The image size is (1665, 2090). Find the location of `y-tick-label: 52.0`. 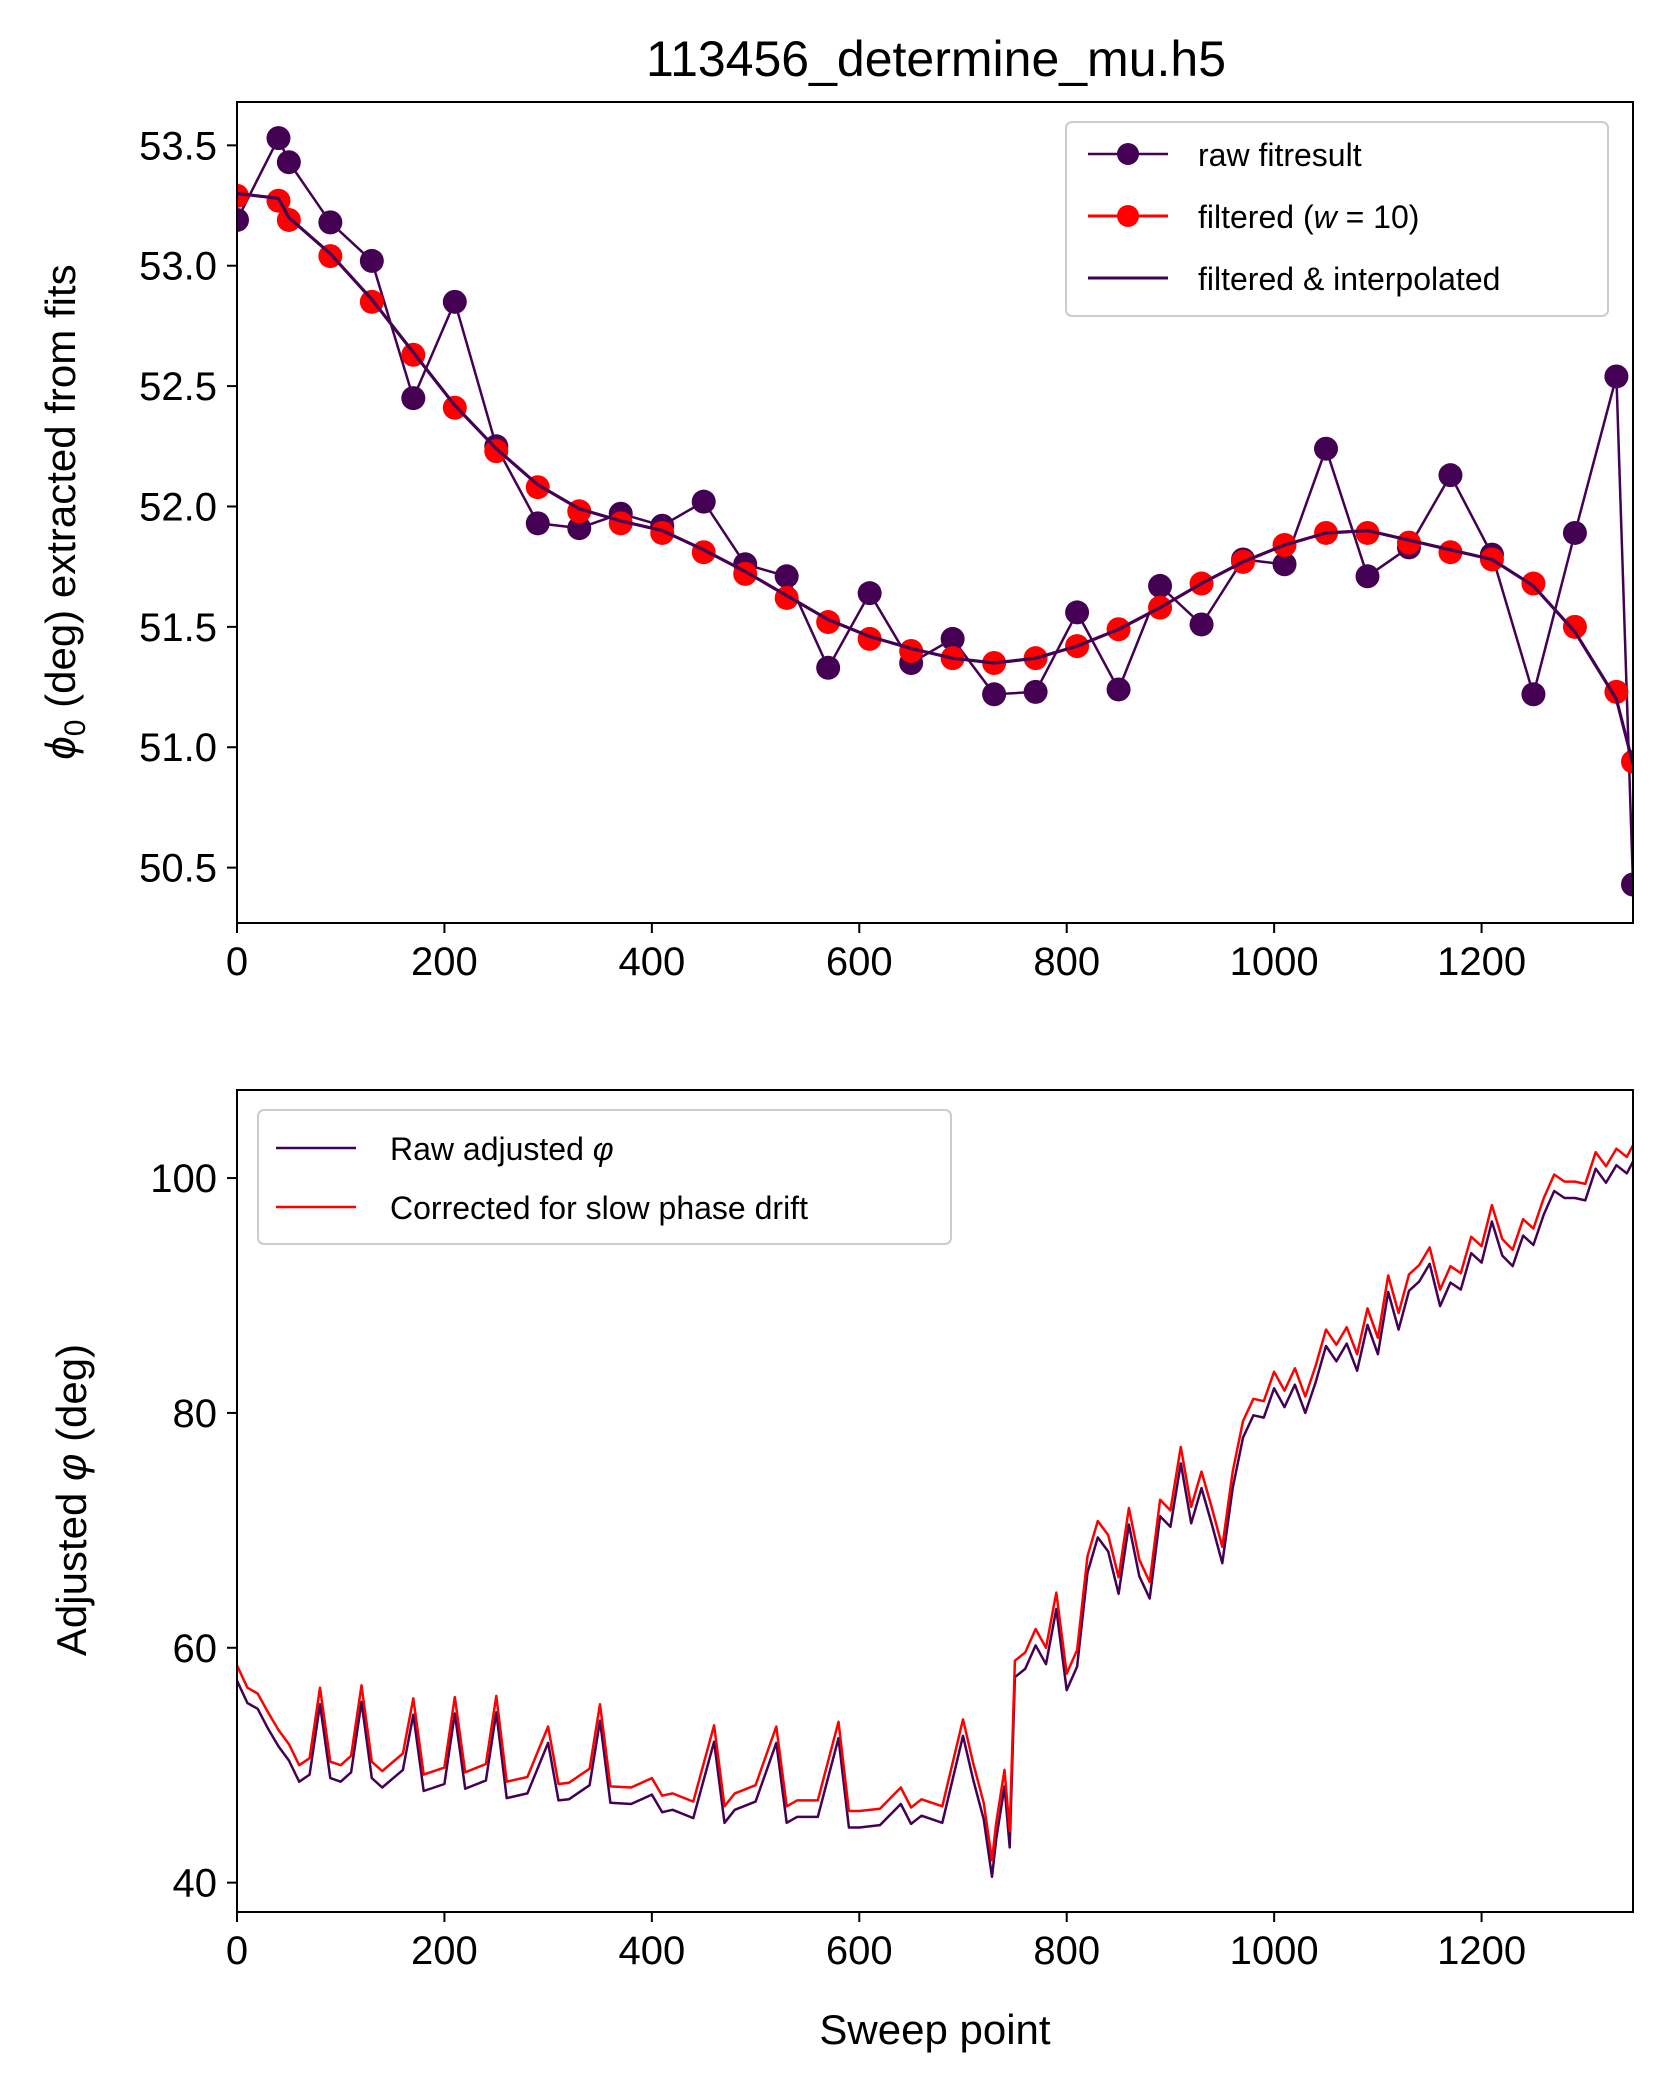

y-tick-label: 52.0 is located at coordinates (178, 507).